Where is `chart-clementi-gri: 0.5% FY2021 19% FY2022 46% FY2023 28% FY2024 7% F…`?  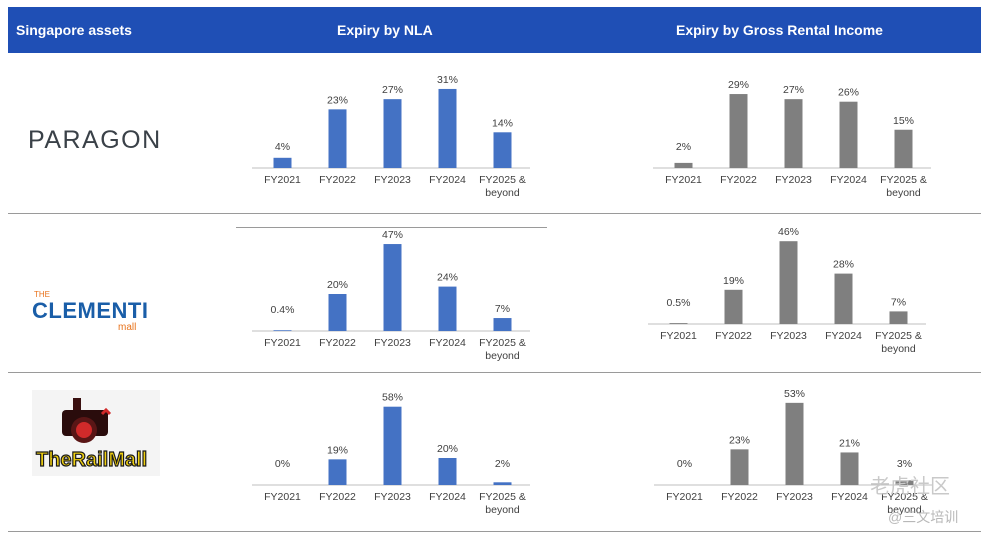 chart-clementi-gri: 0.5% FY2021 19% FY2022 46% FY2023 28% FY2024 7% F… is located at coordinates (787, 290).